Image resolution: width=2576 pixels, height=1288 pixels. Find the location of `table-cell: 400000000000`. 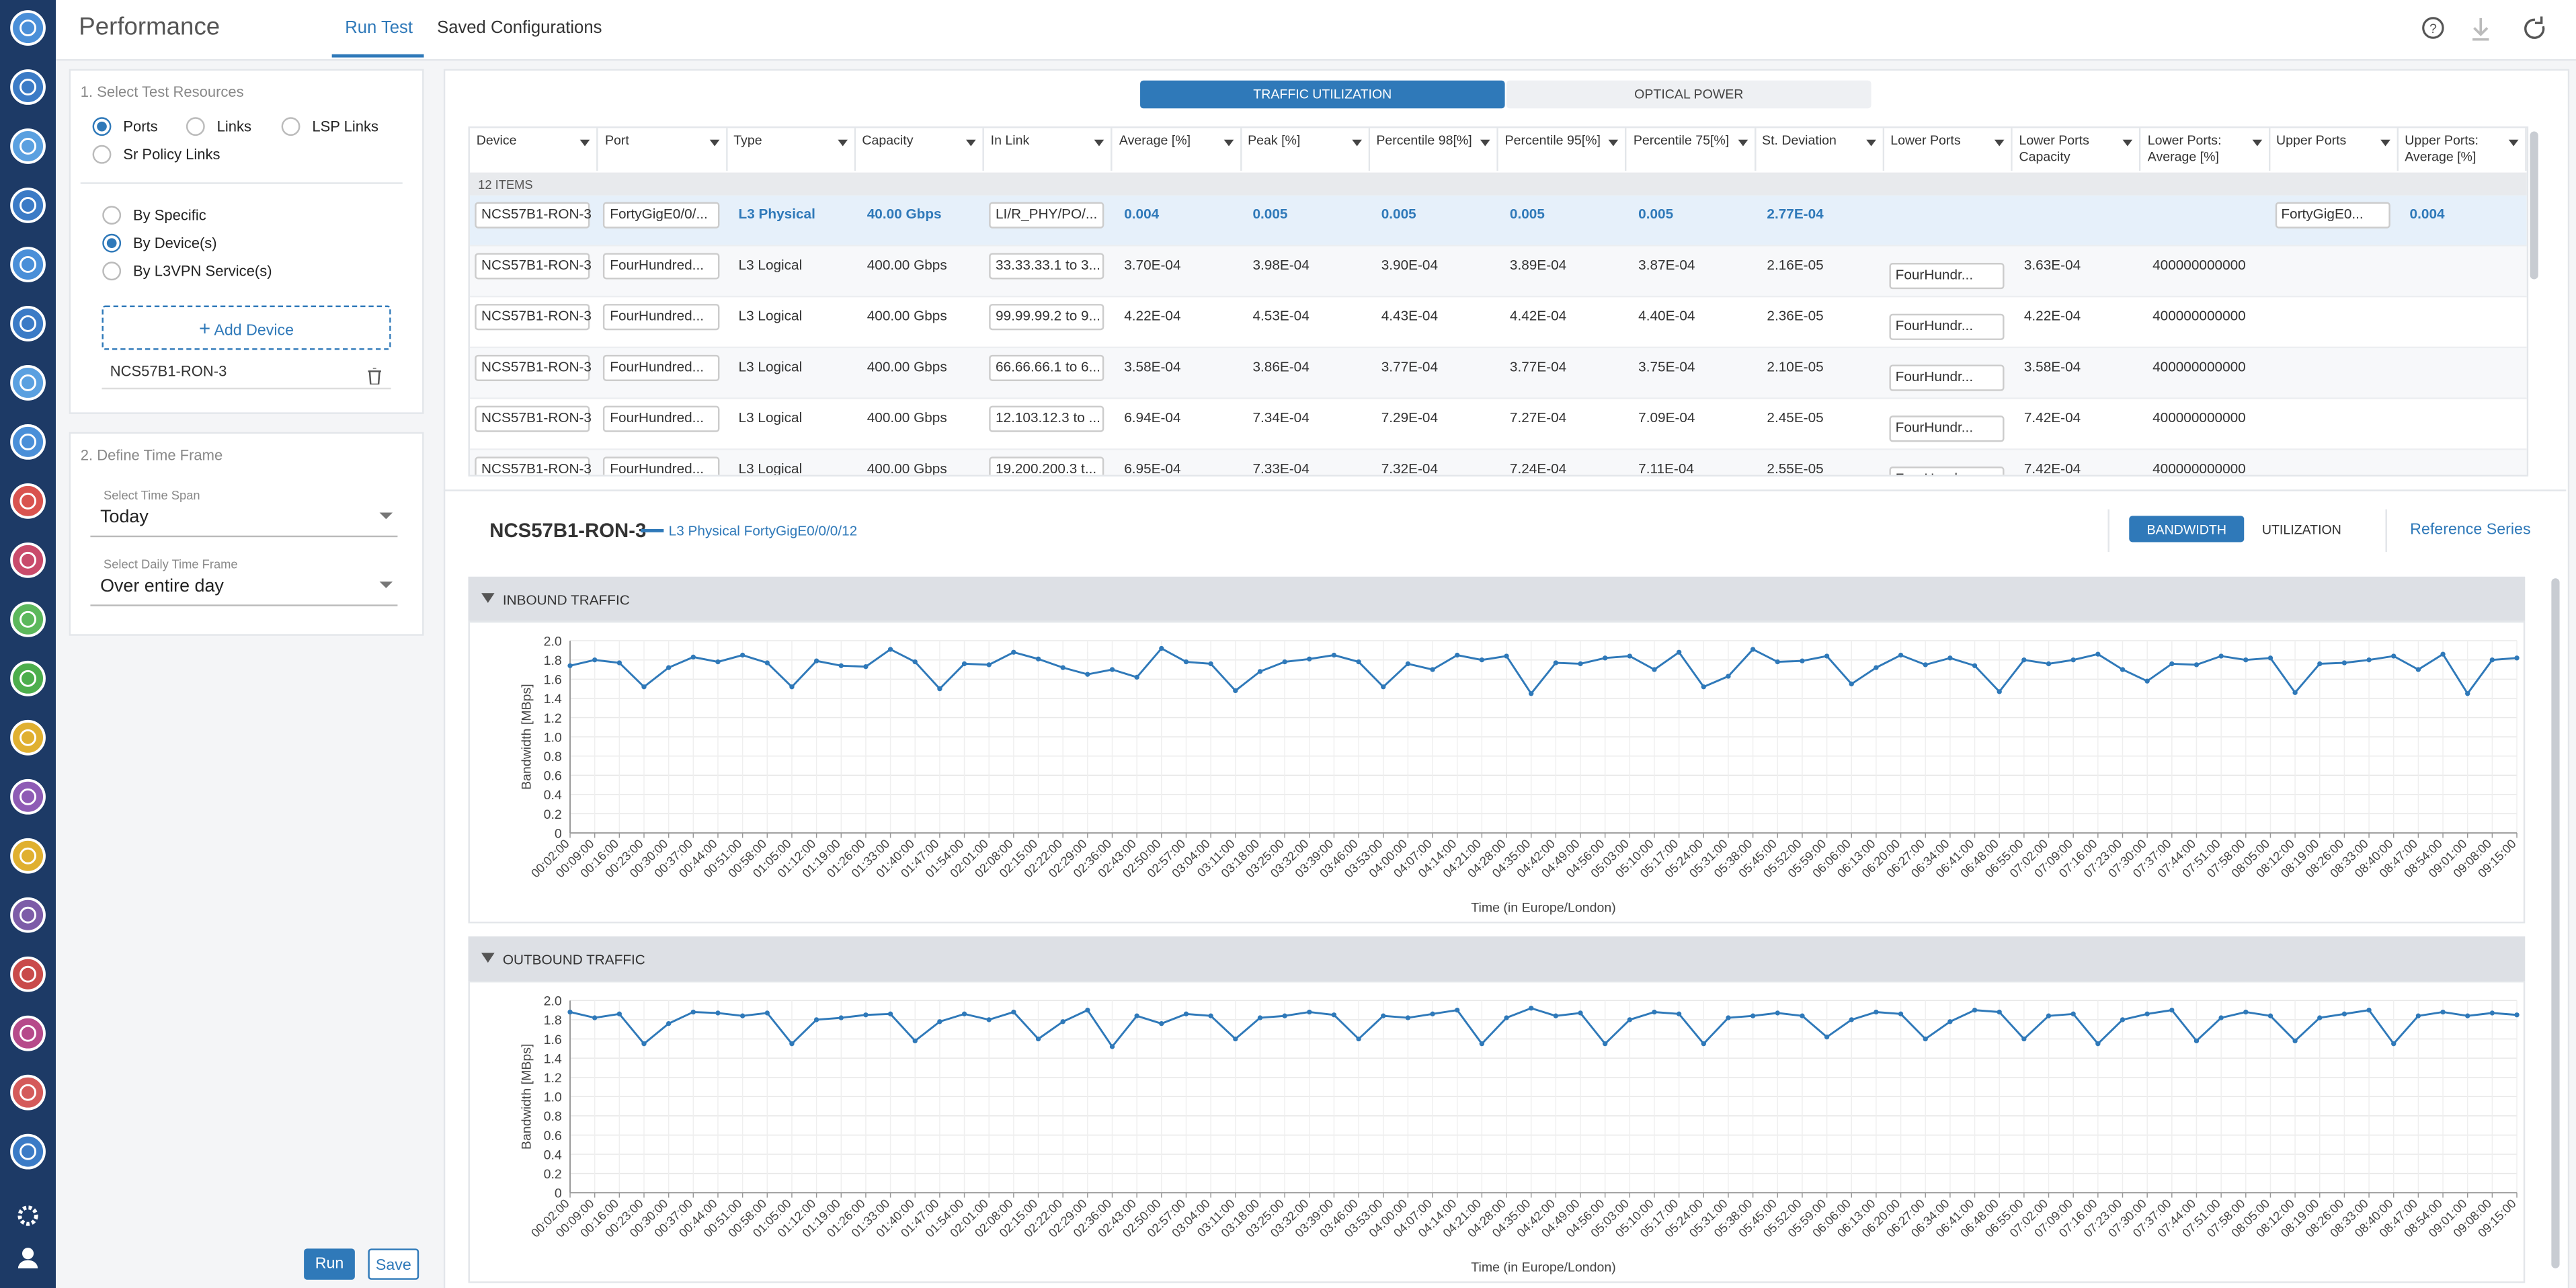

table-cell: 400000000000 is located at coordinates (2199, 468).